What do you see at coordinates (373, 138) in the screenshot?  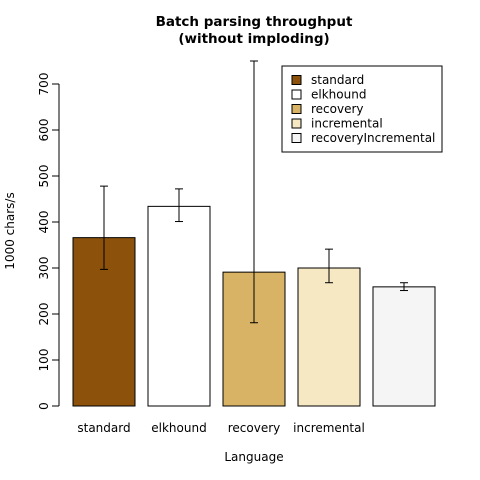 I see `legend-label: recoveryIncremental` at bounding box center [373, 138].